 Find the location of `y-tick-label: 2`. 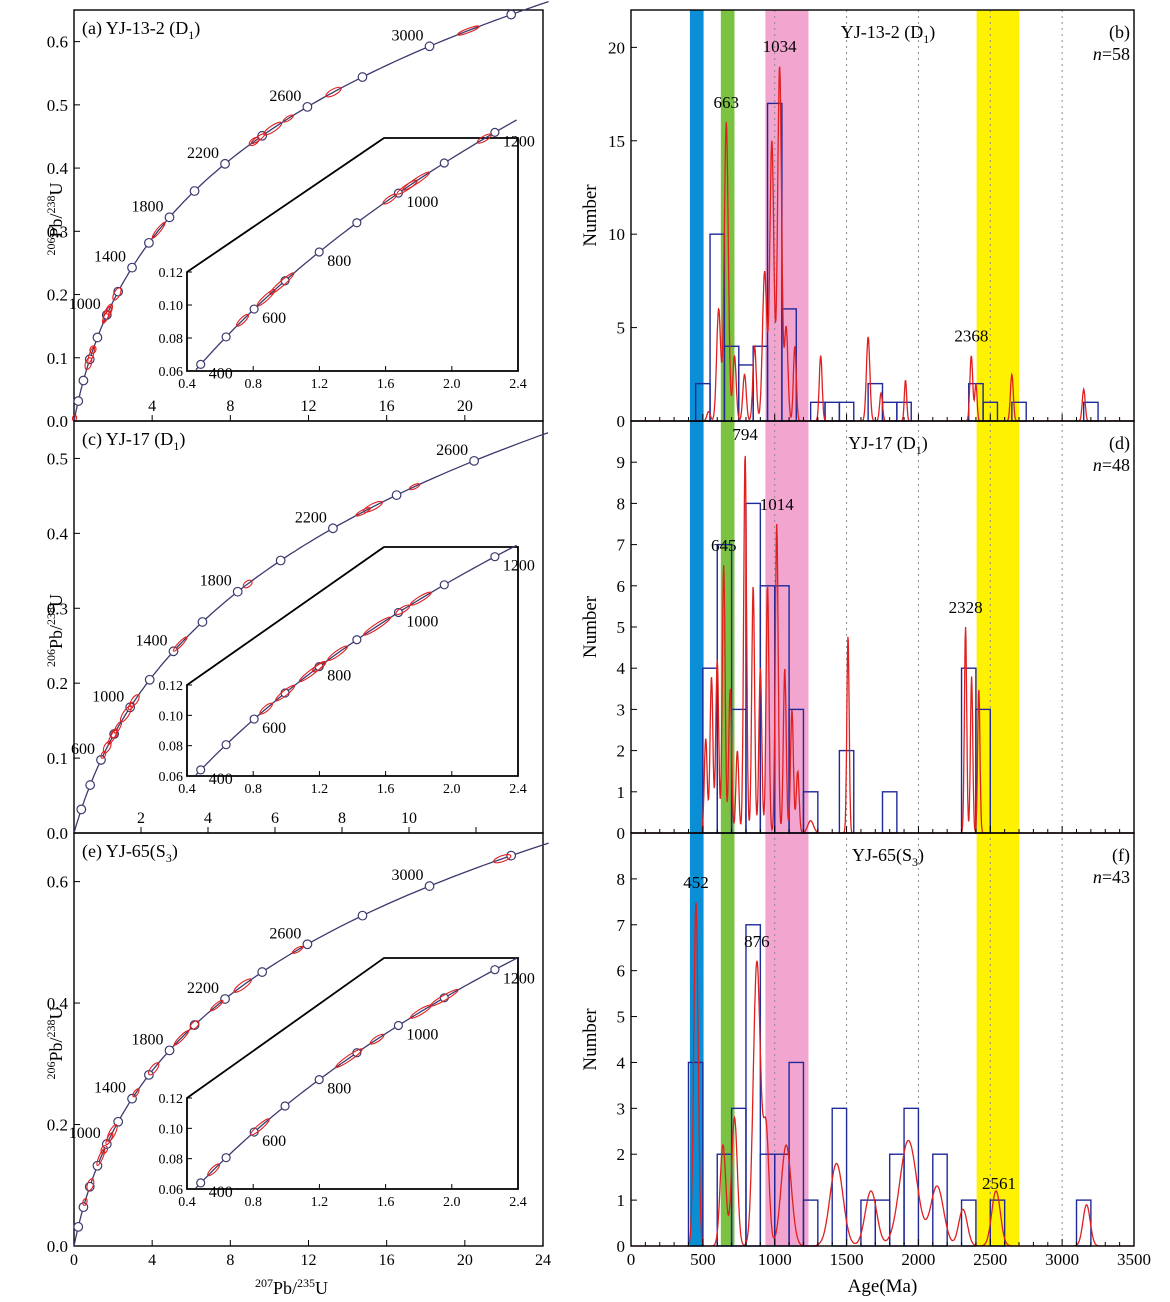

y-tick-label: 2 is located at coordinates (621, 1154).